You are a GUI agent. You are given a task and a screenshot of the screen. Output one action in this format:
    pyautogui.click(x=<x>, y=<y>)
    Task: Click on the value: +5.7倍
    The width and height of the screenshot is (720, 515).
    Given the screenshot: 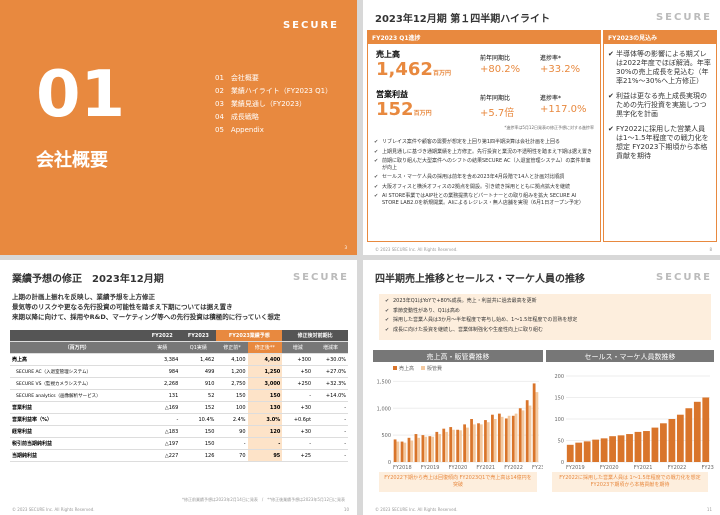 What is the action you would take?
    pyautogui.click(x=497, y=113)
    